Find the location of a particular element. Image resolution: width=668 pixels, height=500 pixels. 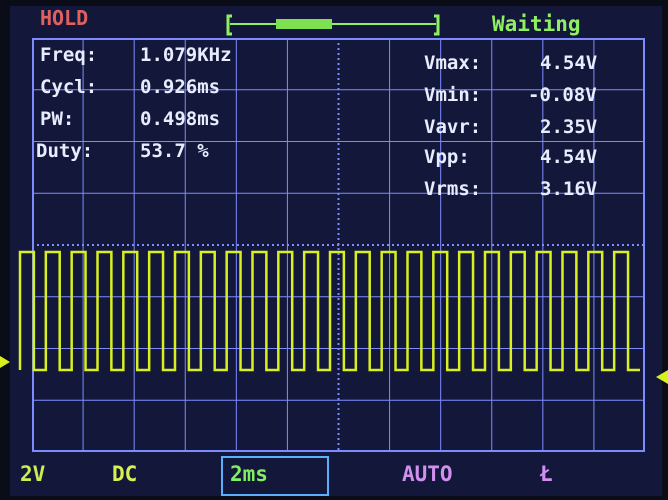

hold-status: HOLD is located at coordinates (64, 18).